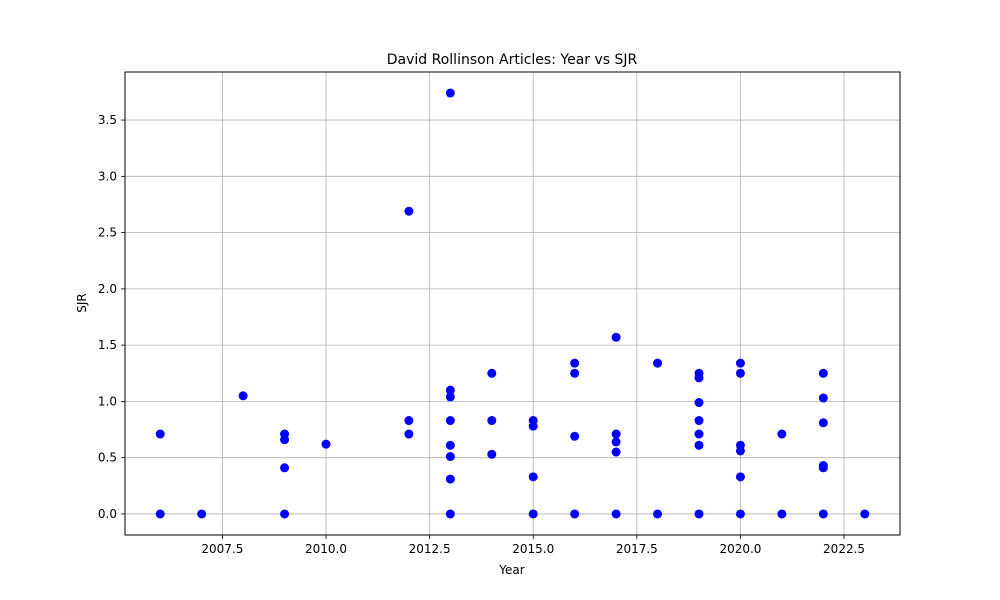 Image resolution: width=1000 pixels, height=600 pixels. Describe the element at coordinates (111, 317) in the screenshot. I see `y-axis-ticks: 0.0 0.5 1.0 1.5 2.0 2.5 3.0 3.5` at that location.